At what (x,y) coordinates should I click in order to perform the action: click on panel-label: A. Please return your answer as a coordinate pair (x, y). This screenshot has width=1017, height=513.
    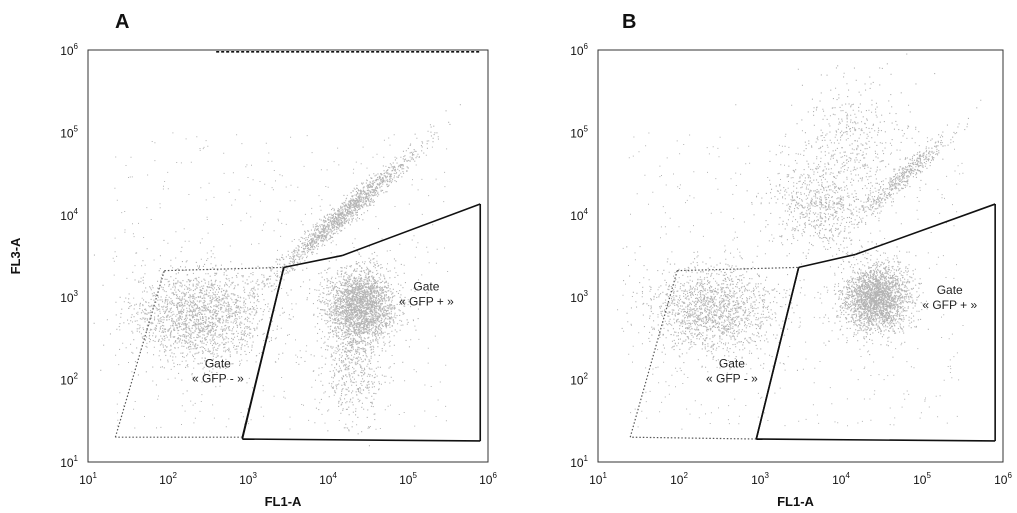
    Looking at the image, I should click on (122, 22).